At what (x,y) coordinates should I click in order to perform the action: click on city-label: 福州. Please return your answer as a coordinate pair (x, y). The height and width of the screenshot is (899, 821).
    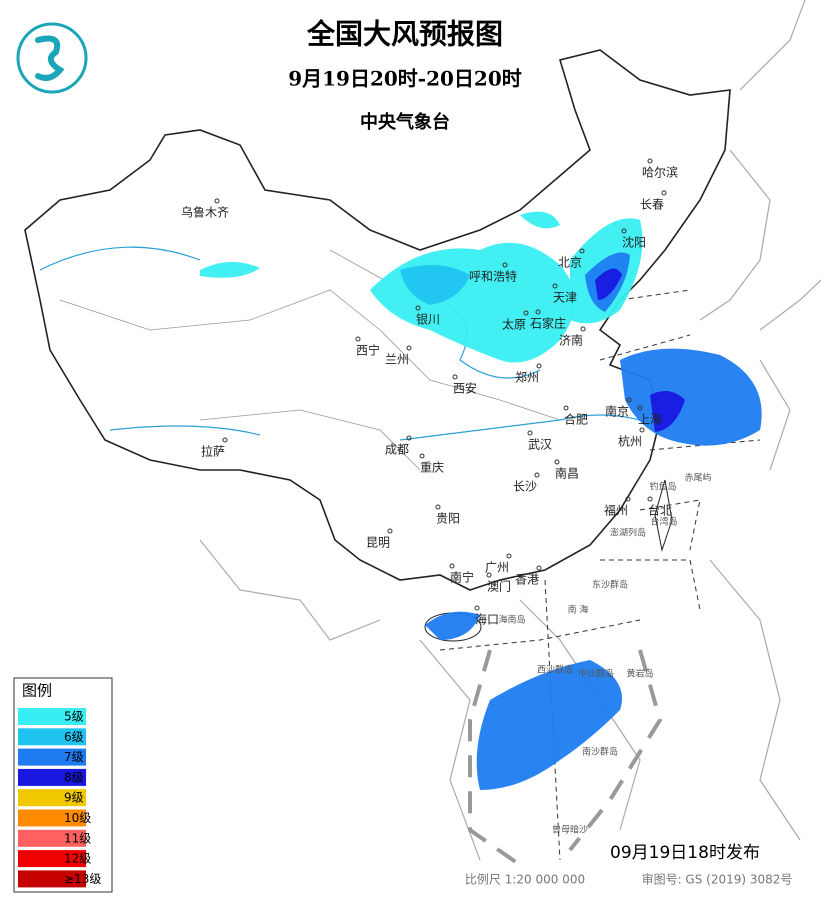
    Looking at the image, I should click on (616, 510).